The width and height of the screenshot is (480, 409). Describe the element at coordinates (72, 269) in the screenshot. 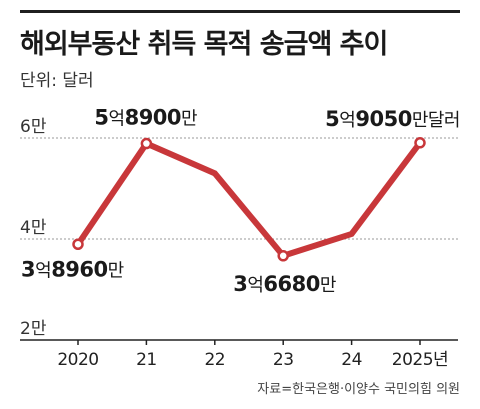

I see `data-label: 3억8960만` at that location.